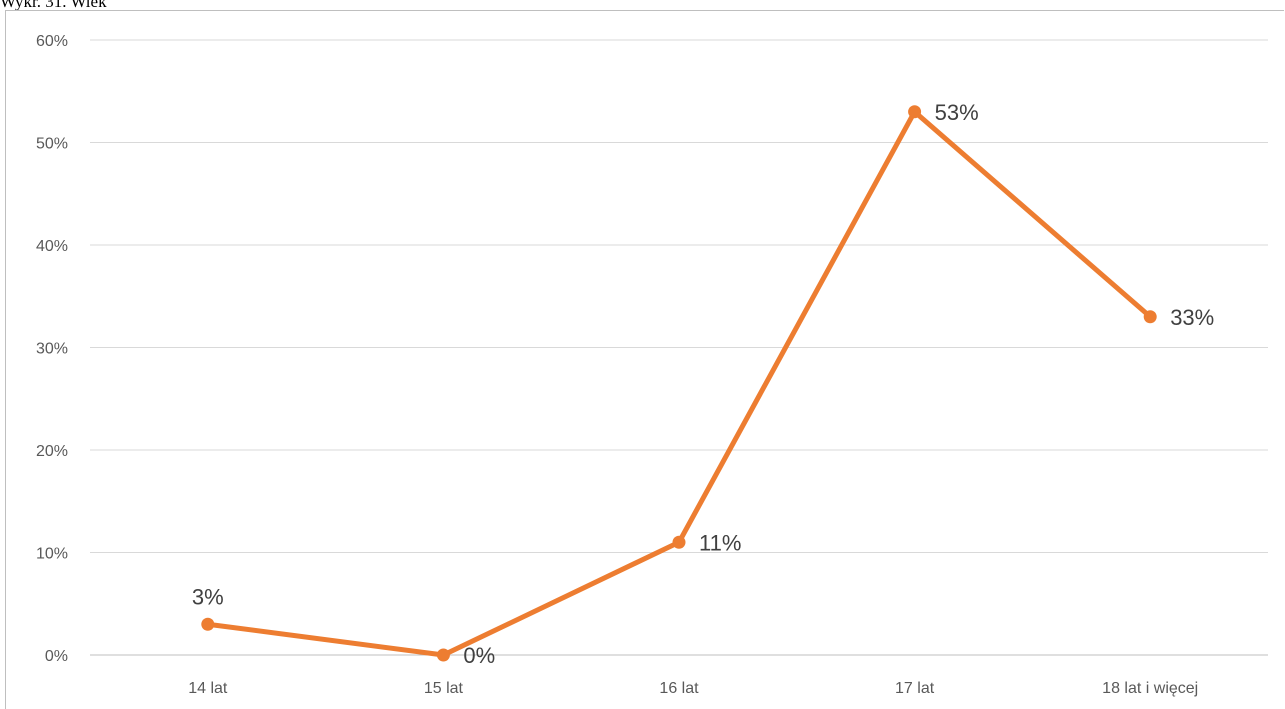 The height and width of the screenshot is (709, 1285). Describe the element at coordinates (208, 596) in the screenshot. I see `data-label: 3%` at that location.